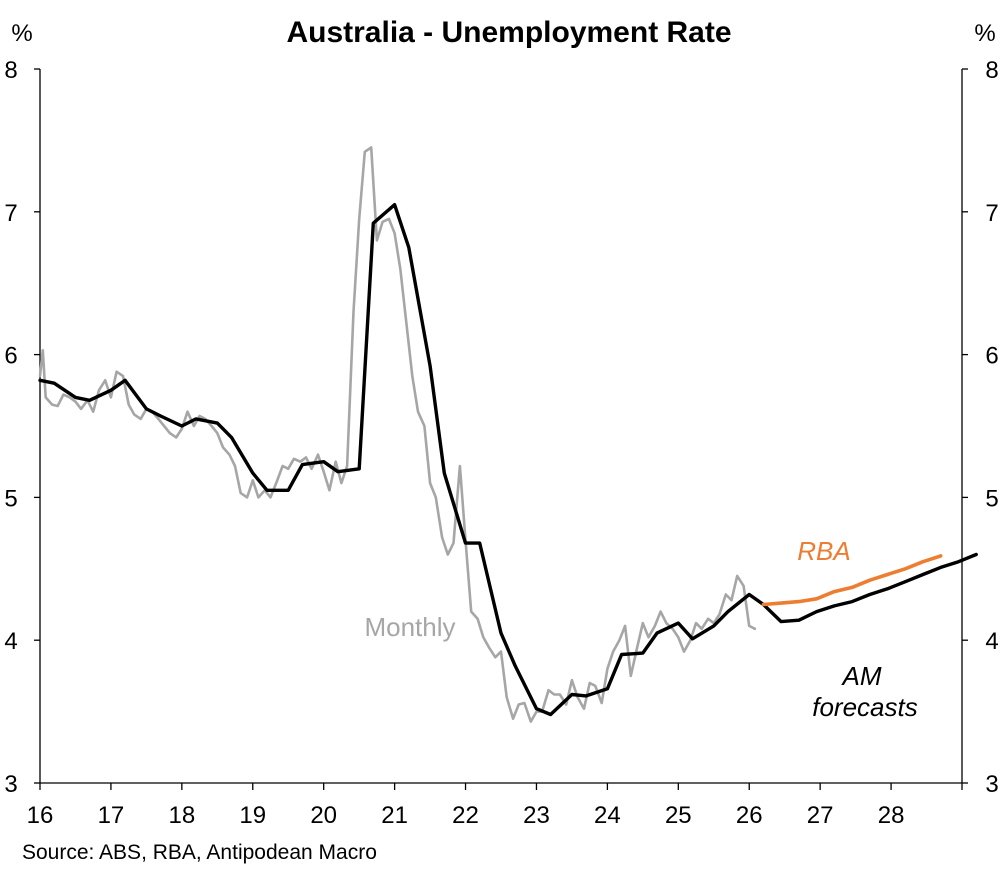 The height and width of the screenshot is (872, 1007). I want to click on x-tick-label: 20, so click(323, 815).